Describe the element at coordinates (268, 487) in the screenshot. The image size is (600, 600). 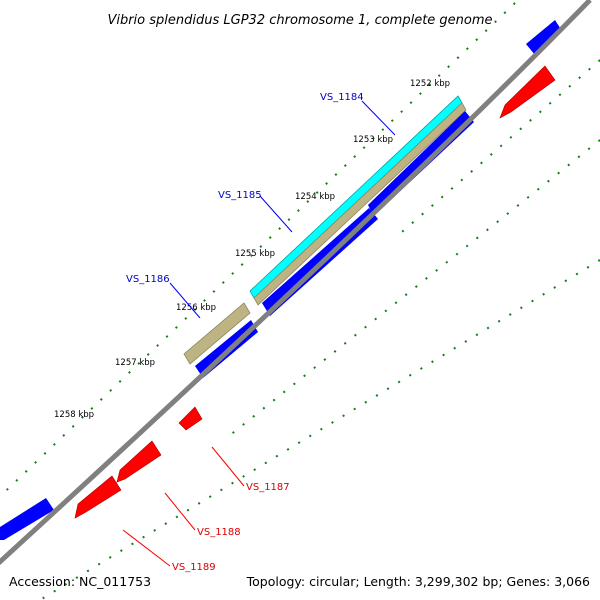
I see `gene-label-vs-1187: VS_1187` at that location.